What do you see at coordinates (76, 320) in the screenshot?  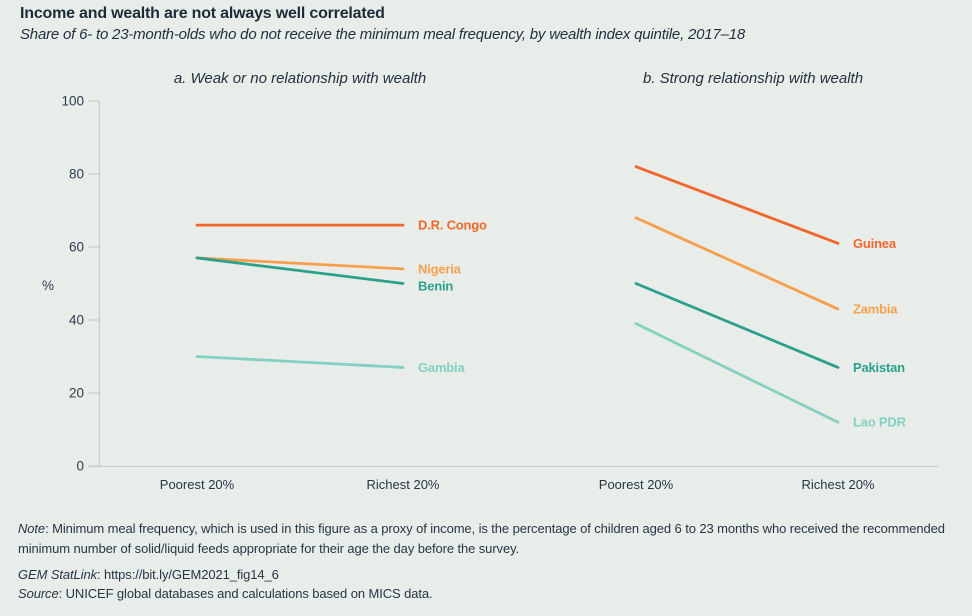 I see `y-tick-label: 40` at bounding box center [76, 320].